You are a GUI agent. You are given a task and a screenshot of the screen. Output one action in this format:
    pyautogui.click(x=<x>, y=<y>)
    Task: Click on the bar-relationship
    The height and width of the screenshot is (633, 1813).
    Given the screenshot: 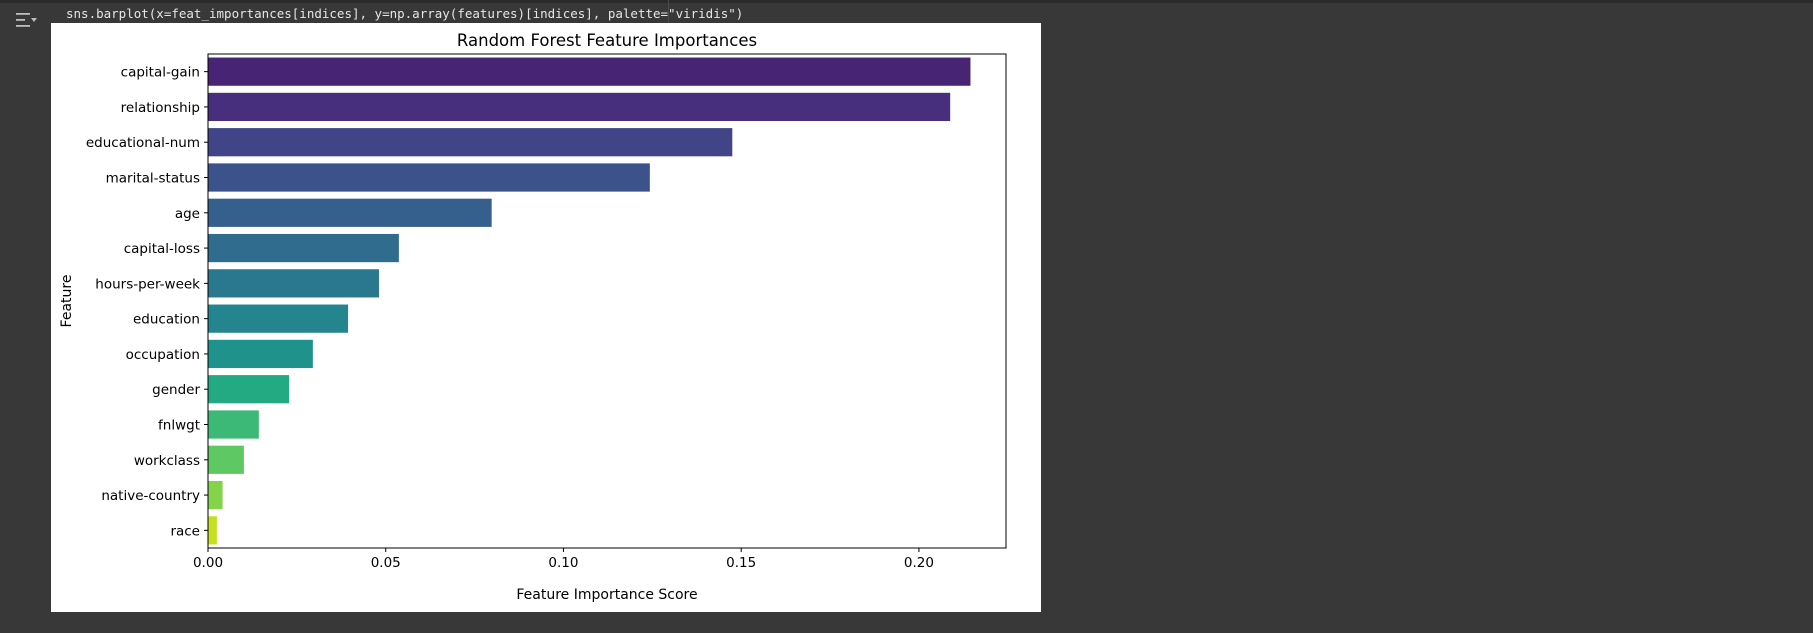 What is the action you would take?
    pyautogui.click(x=579, y=107)
    